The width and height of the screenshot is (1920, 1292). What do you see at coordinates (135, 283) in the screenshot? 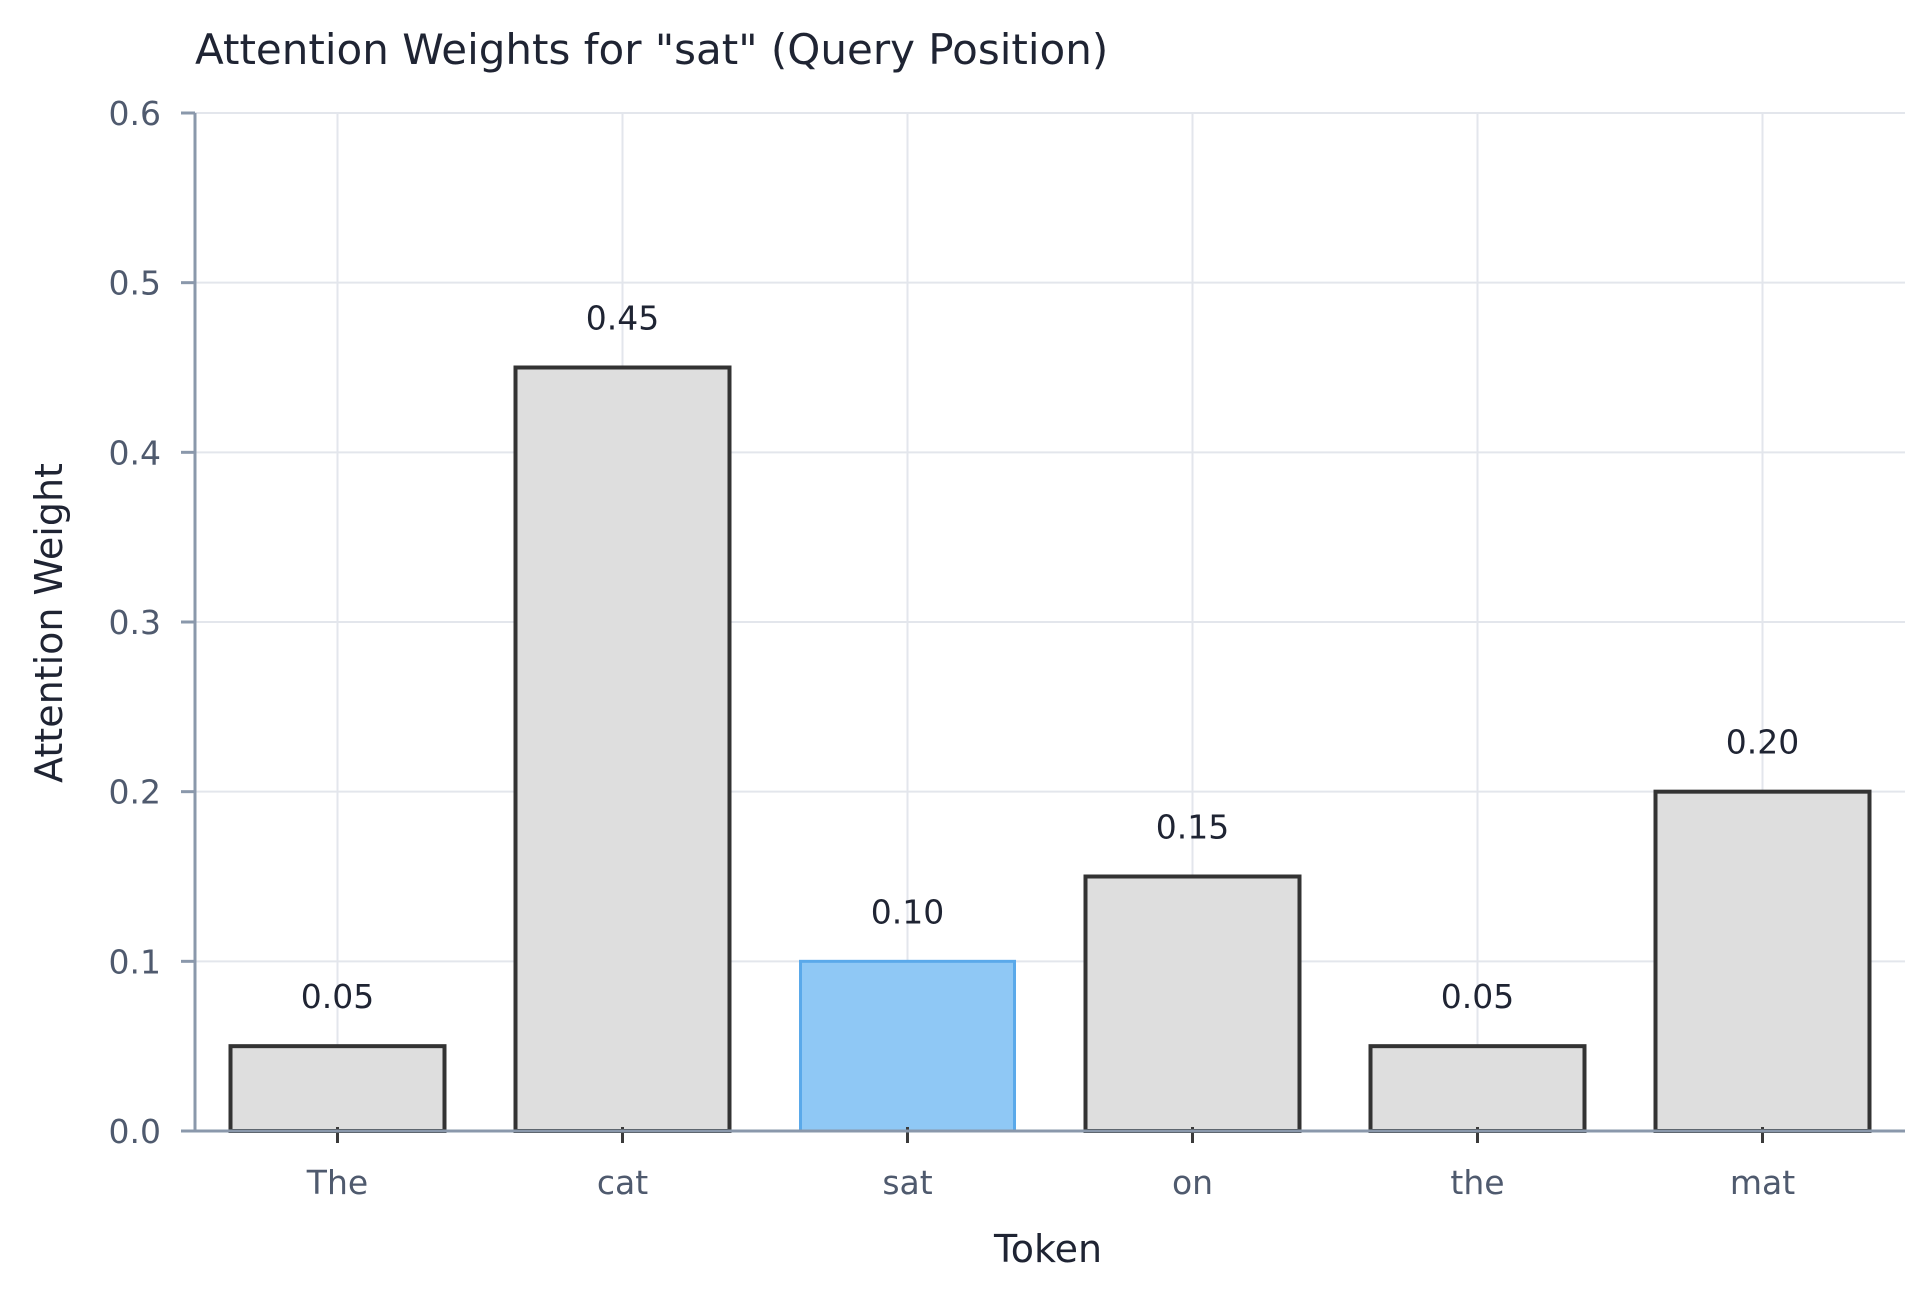
I see `y-tick-label: 0.5` at bounding box center [135, 283].